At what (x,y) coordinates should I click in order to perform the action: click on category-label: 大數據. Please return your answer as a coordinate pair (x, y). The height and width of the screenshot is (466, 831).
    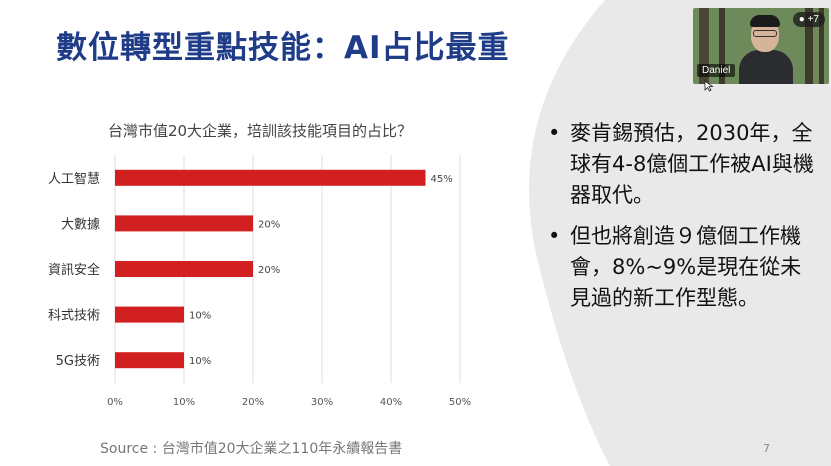
    Looking at the image, I should click on (80, 224).